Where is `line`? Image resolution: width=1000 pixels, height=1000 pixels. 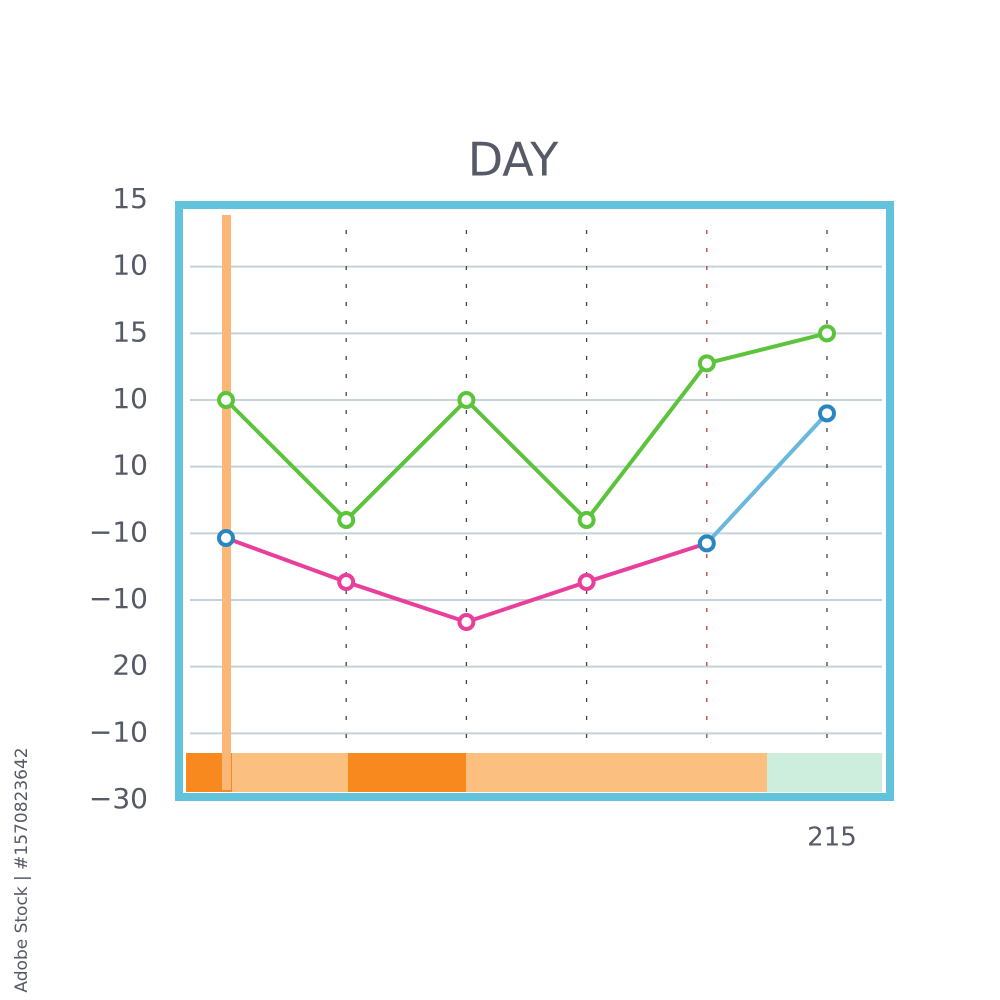 line is located at coordinates (526, 426).